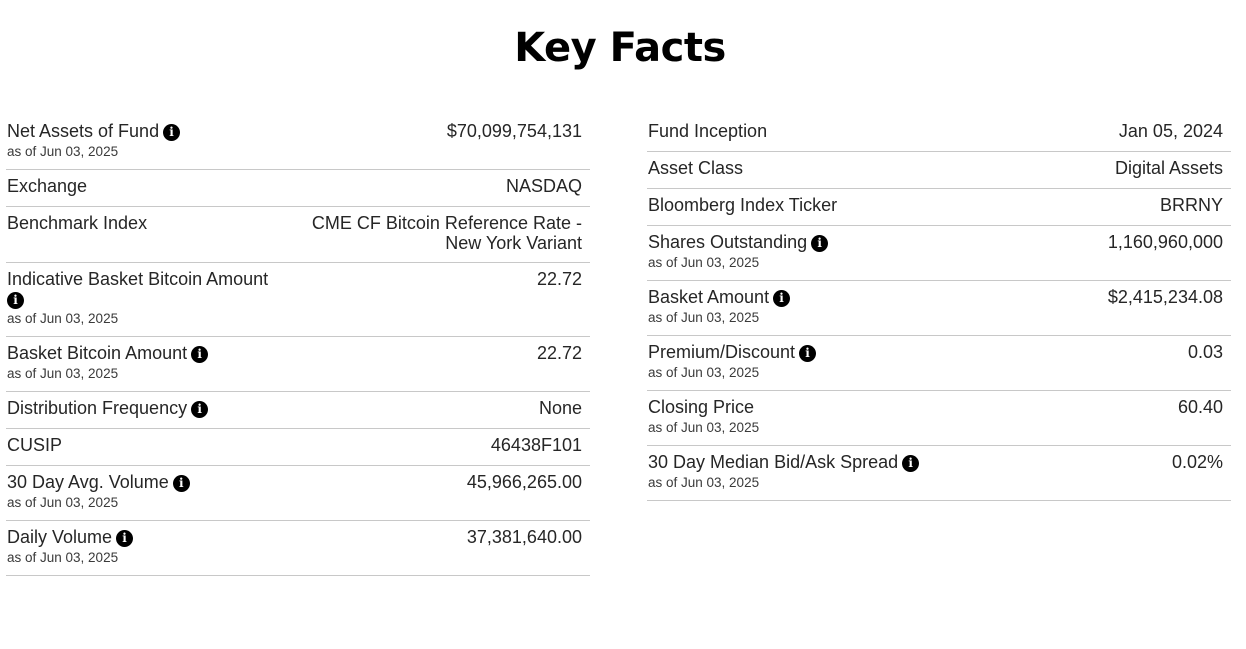 The image size is (1246, 649). Describe the element at coordinates (138, 279) in the screenshot. I see `fact-label: Indicative Basket Bitcoin Amount` at that location.